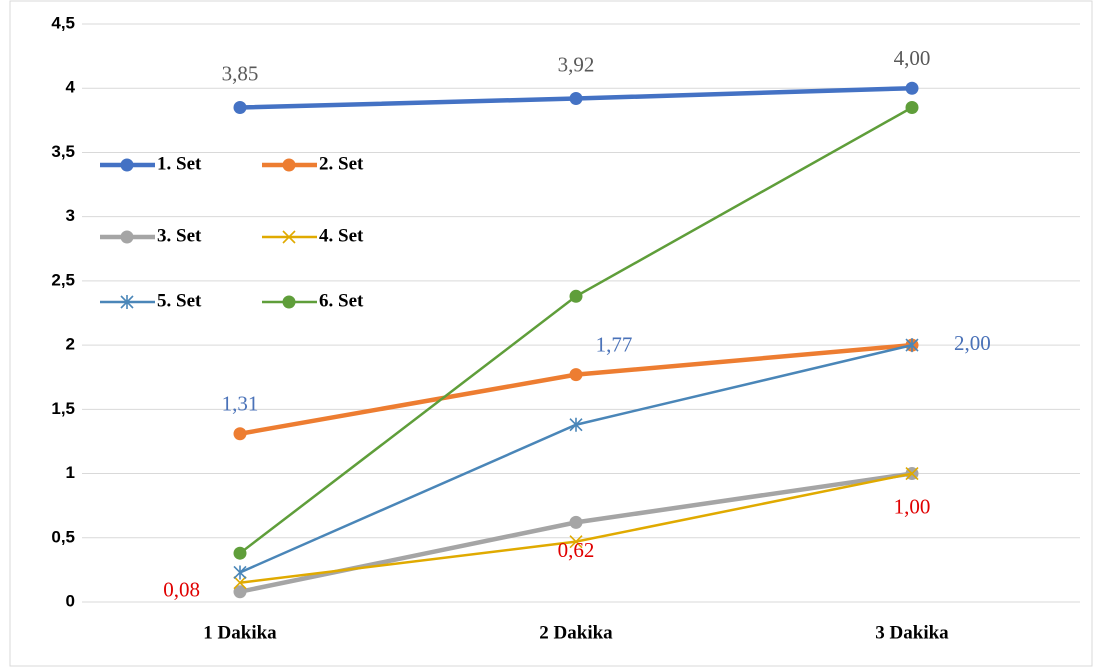 The width and height of the screenshot is (1094, 668). Describe the element at coordinates (63, 536) in the screenshot. I see `y-tick-label: 0,5` at that location.